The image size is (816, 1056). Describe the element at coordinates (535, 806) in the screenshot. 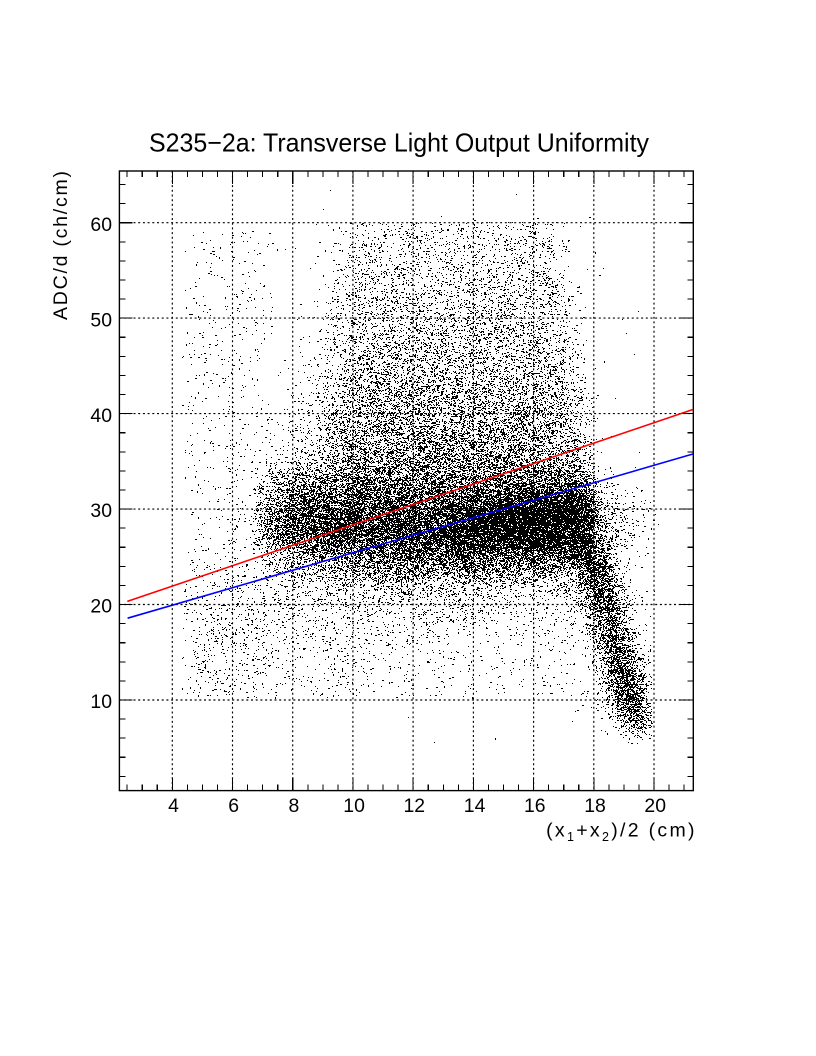

I see `svg-text: 16` at that location.